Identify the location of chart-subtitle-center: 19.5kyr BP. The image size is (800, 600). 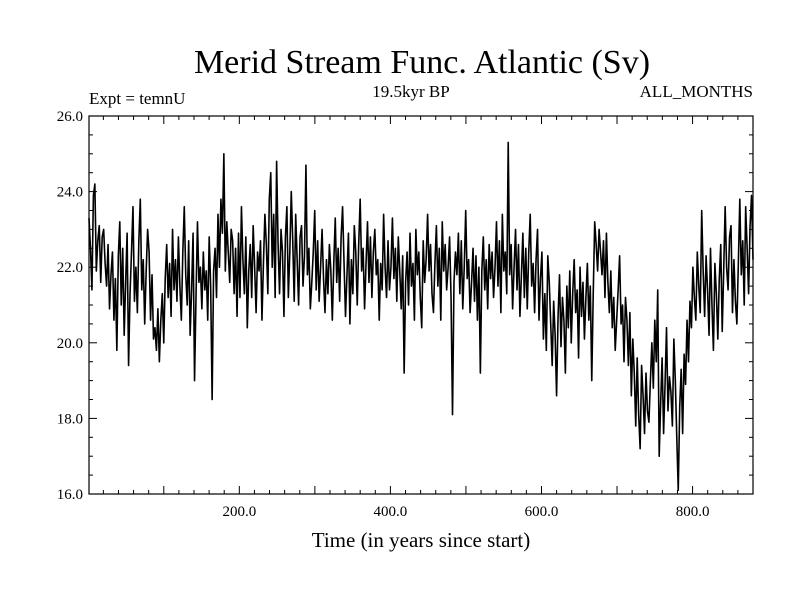
(410, 91).